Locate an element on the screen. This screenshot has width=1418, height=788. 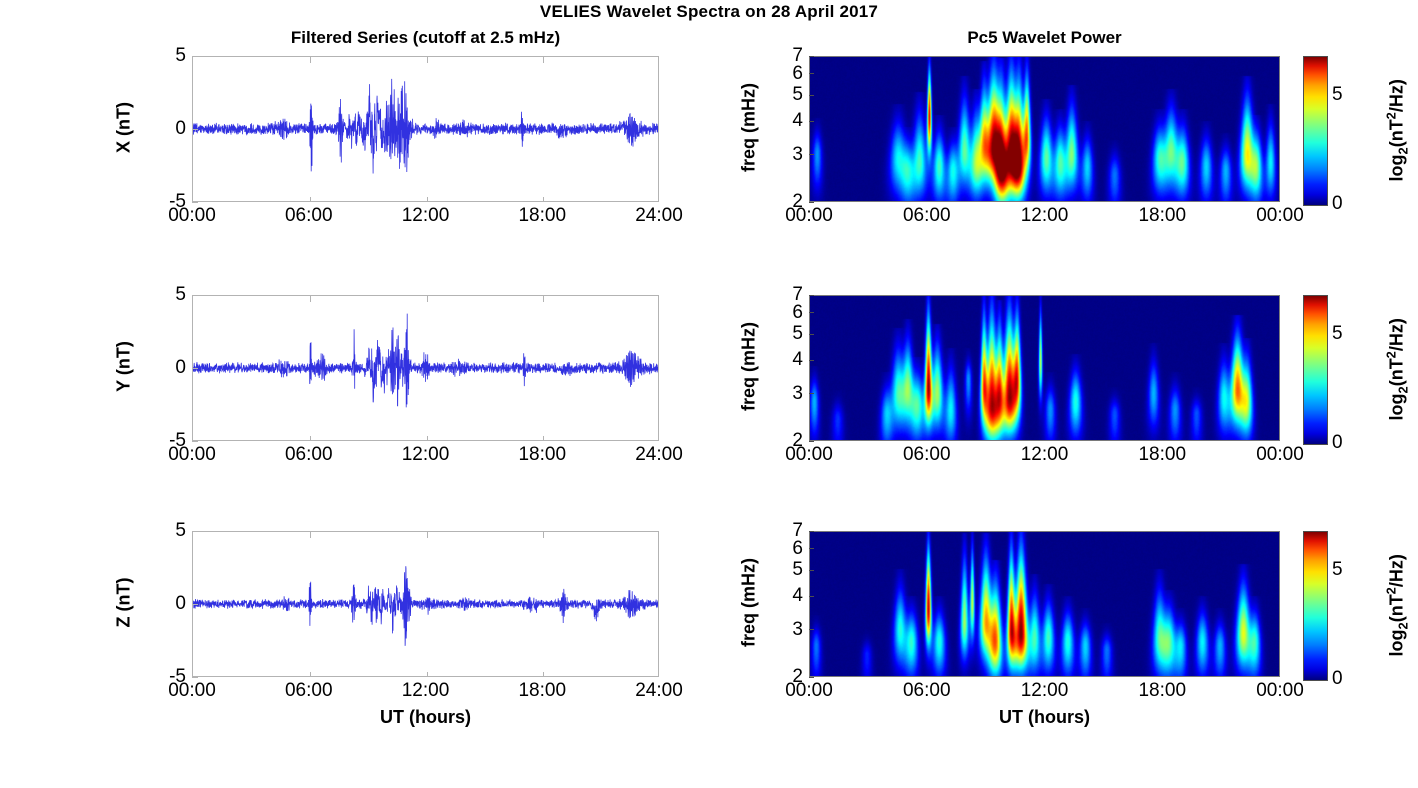
spectrogram-x is located at coordinates (1044, 129).